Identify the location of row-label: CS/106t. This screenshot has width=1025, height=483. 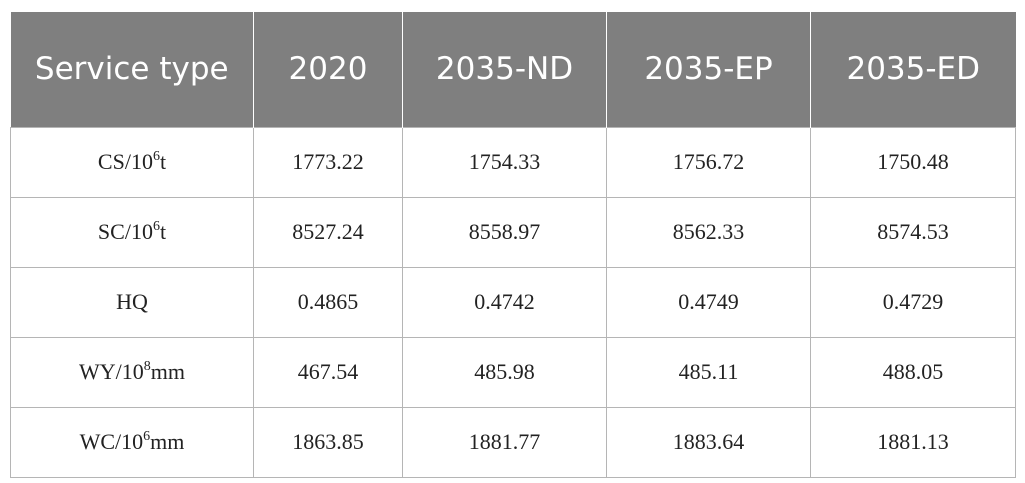
(132, 162).